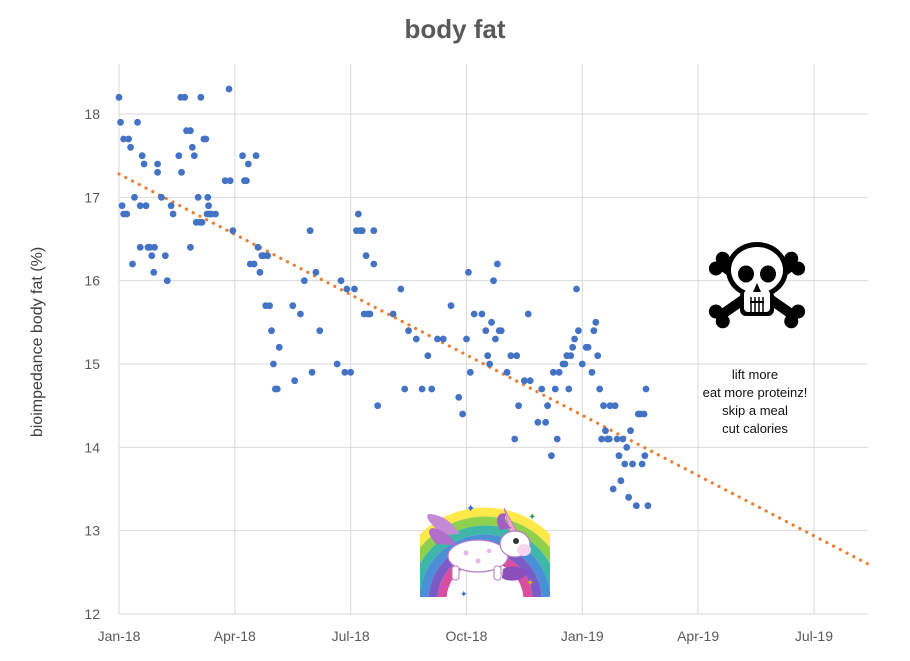 This screenshot has width=910, height=661. Describe the element at coordinates (755, 392) in the screenshot. I see `note-eat-more-protein: eat more proteinz!` at that location.